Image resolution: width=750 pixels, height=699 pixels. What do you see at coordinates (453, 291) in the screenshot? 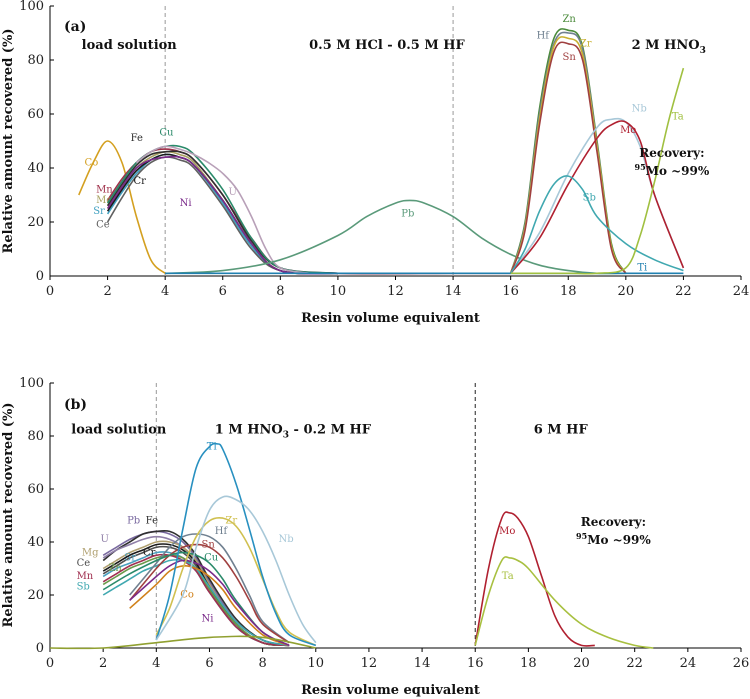
I see `x-tick-label: 14` at bounding box center [453, 291].